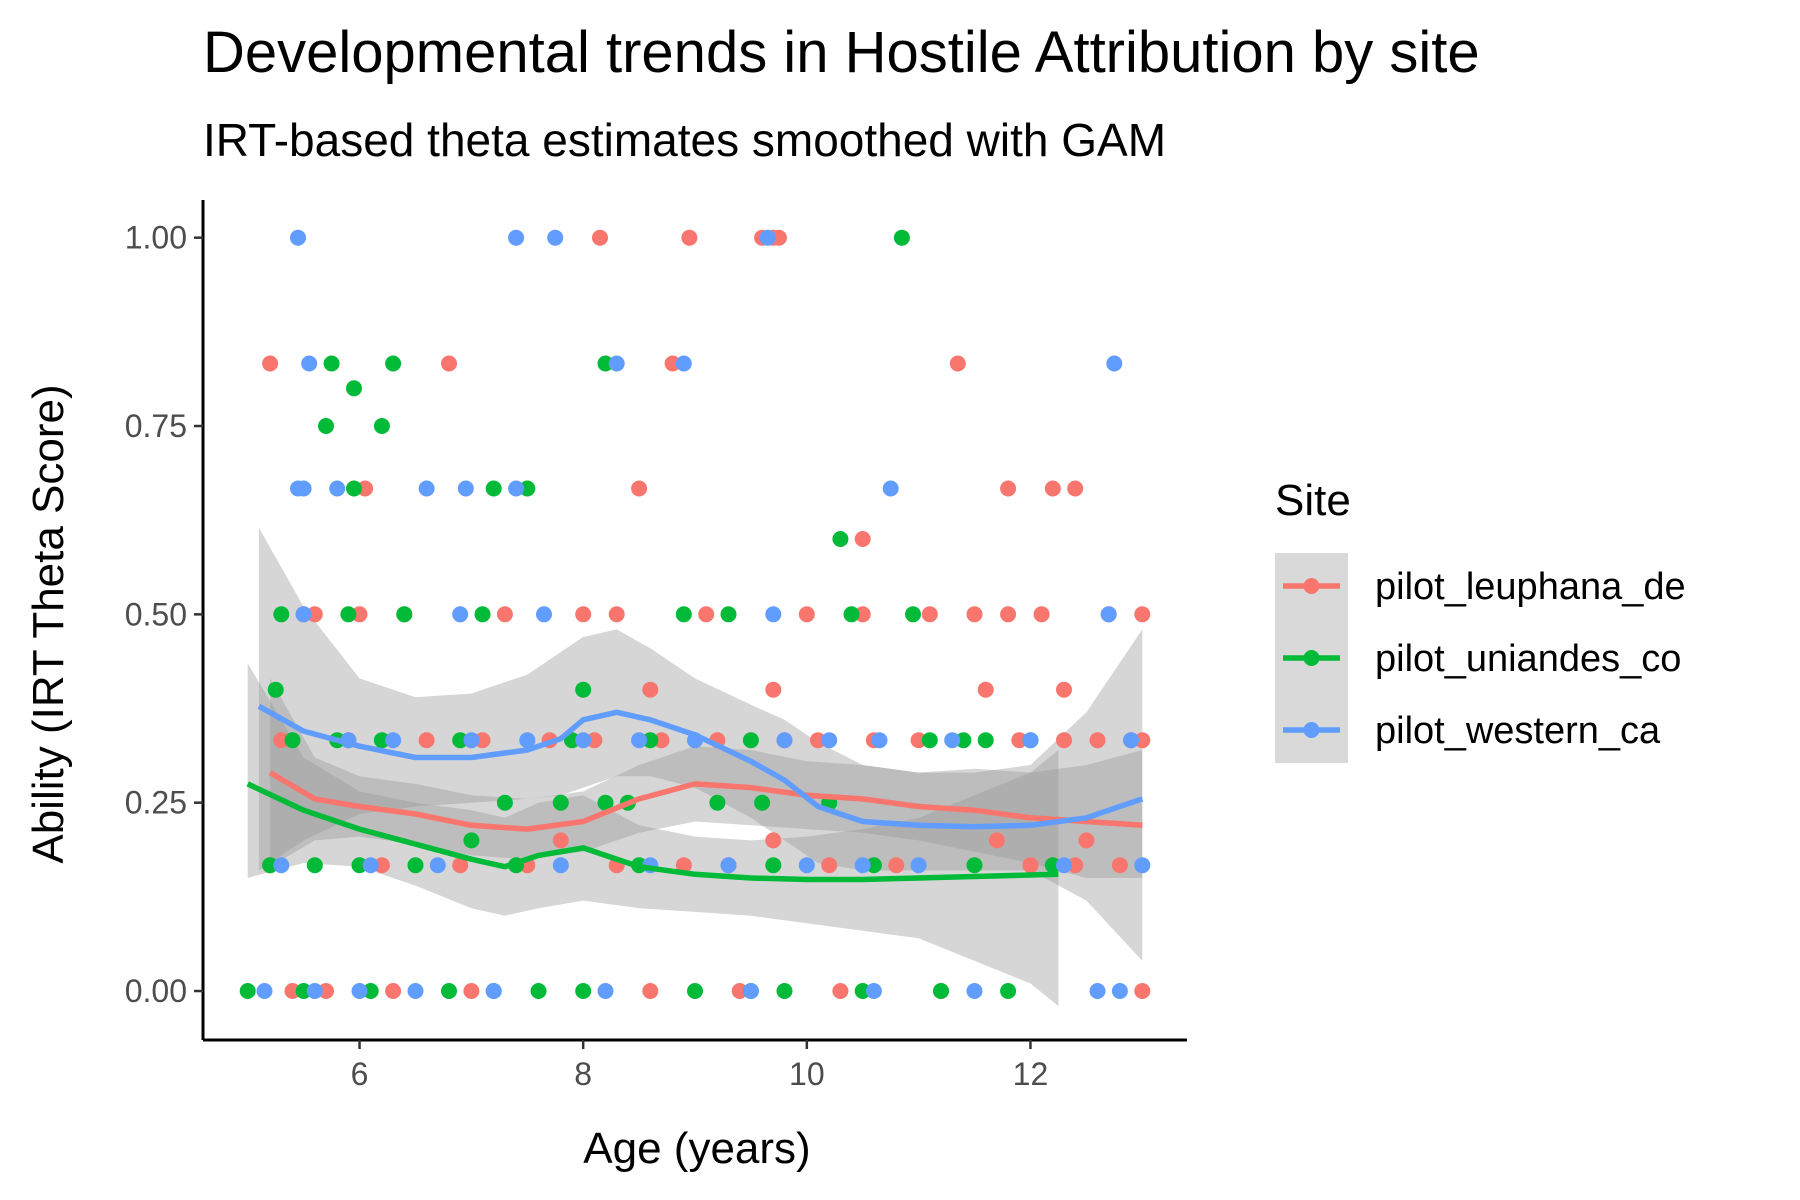  What do you see at coordinates (583, 1074) in the screenshot?
I see `x-tick-label: 8` at bounding box center [583, 1074].